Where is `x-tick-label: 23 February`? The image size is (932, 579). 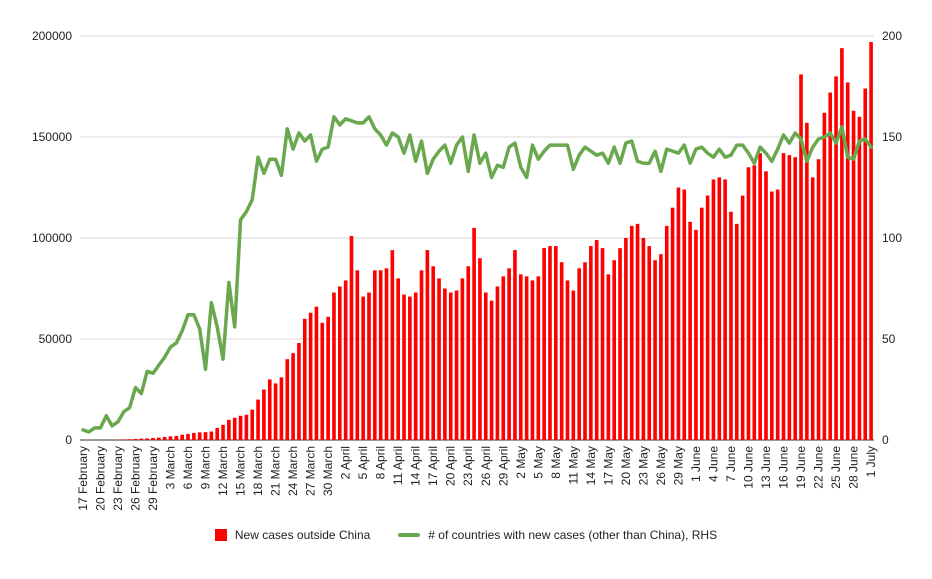
x-tick-label: 23 February is located at coordinates (118, 478).